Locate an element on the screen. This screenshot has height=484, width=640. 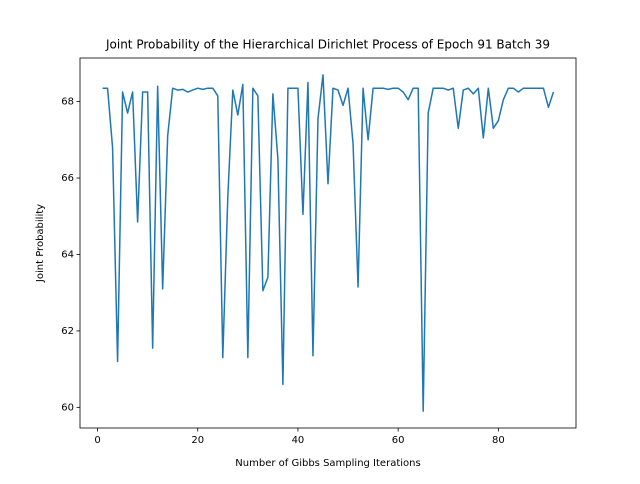
x-axis-label: Number of Gibbs Sampling Iterations is located at coordinates (327, 463).